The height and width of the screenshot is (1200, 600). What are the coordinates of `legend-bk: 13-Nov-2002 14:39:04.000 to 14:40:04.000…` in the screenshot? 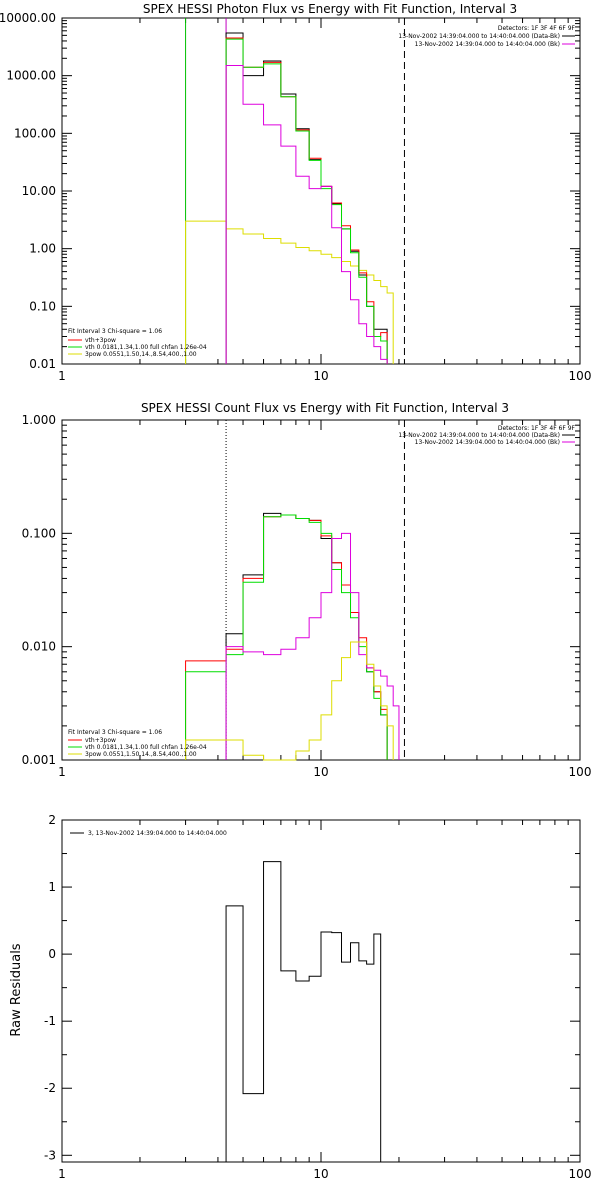 It's located at (487, 44).